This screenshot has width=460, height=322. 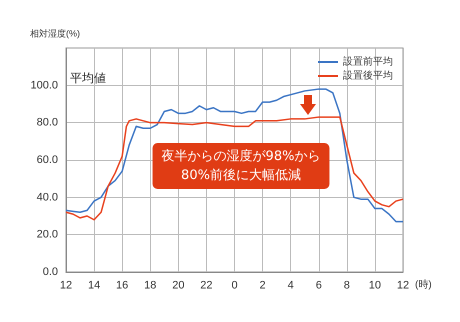 What do you see at coordinates (263, 286) in the screenshot?
I see `x-tick-label: 2` at bounding box center [263, 286].